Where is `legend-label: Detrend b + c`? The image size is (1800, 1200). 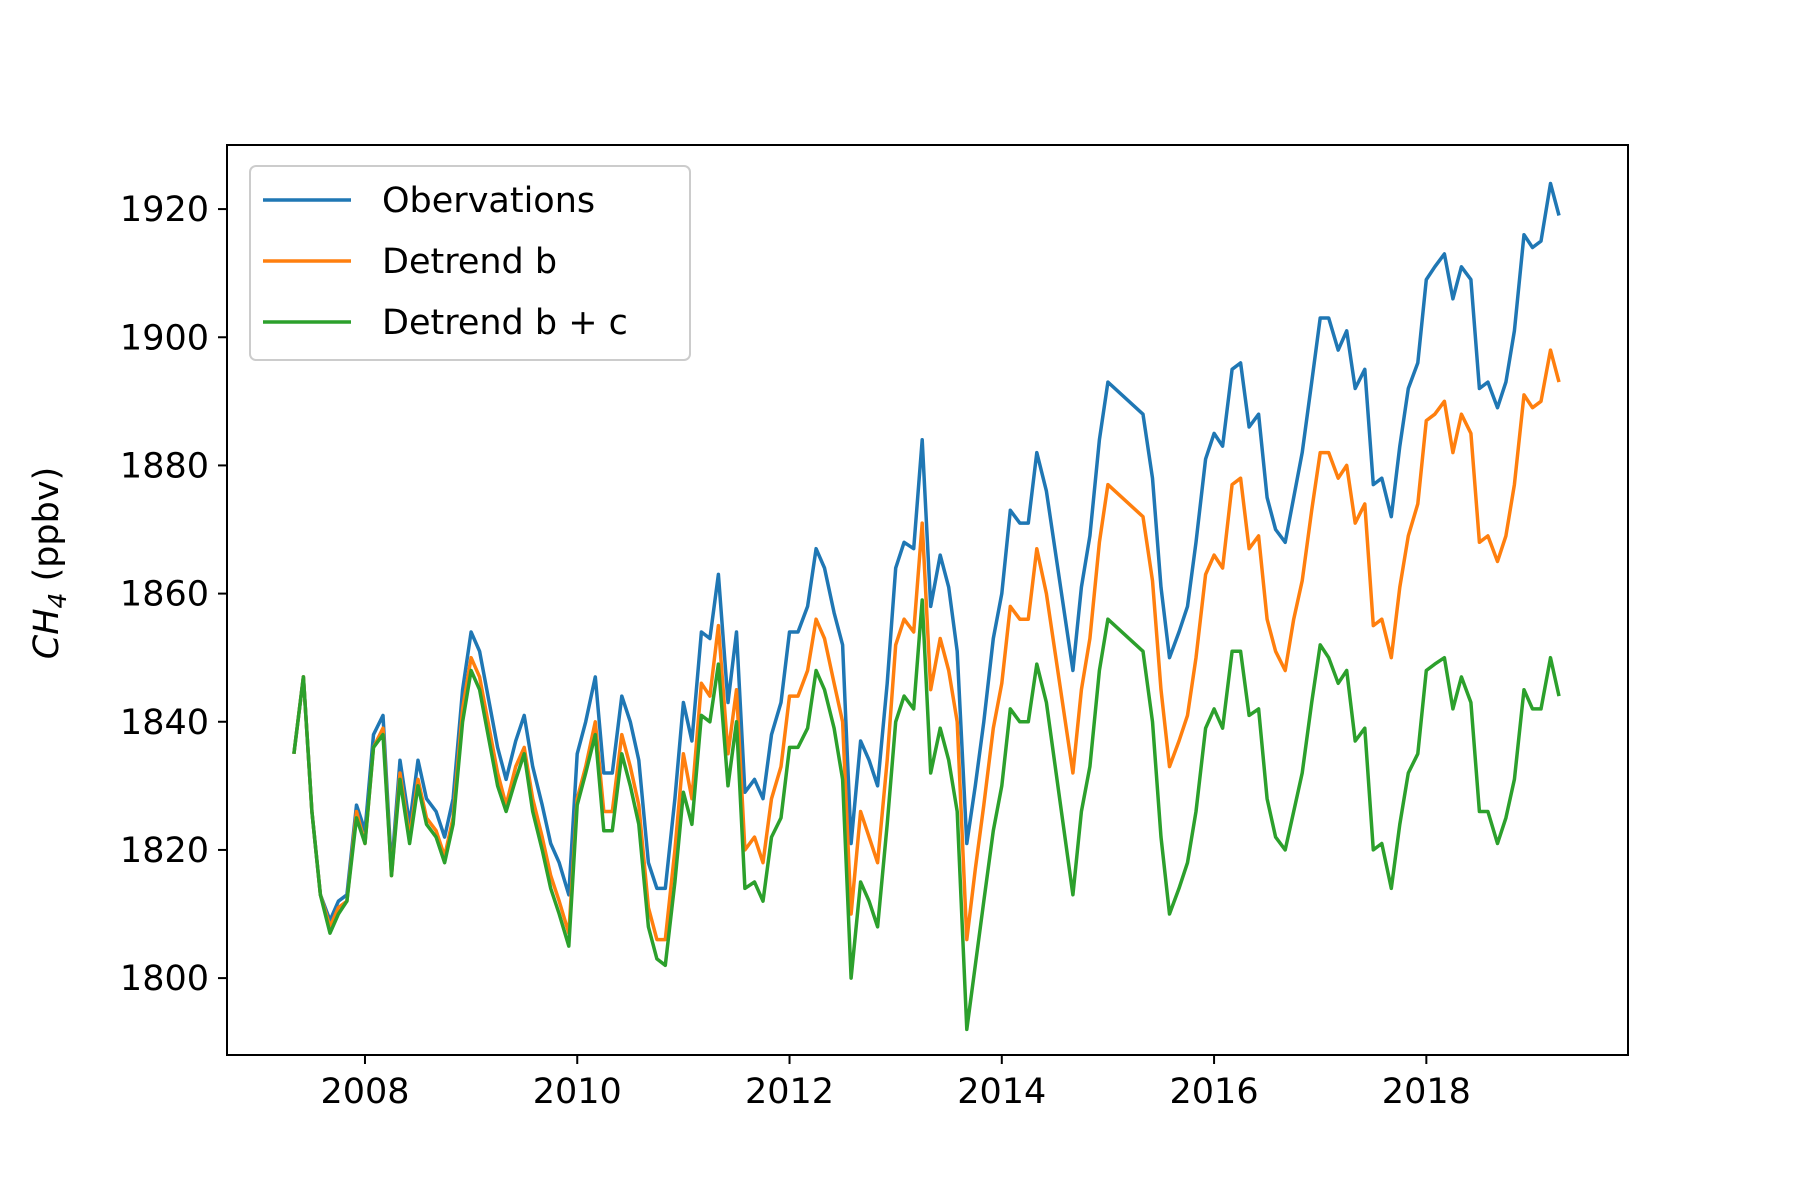
legend-label: Detrend b + c is located at coordinates (505, 323).